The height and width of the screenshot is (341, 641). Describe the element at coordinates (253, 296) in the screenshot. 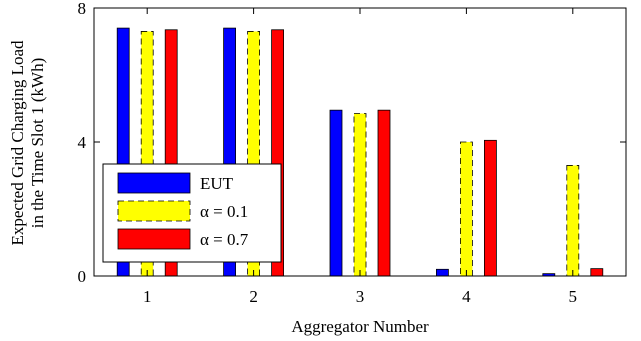

I see `x-tick-label: 2` at that location.